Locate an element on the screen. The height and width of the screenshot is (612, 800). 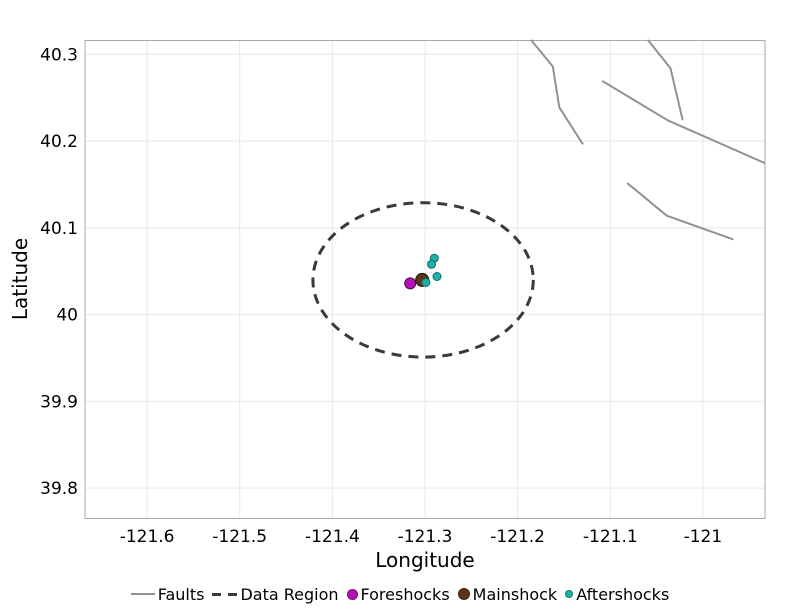
legend-item-data-region: Data Region is located at coordinates (275, 594).